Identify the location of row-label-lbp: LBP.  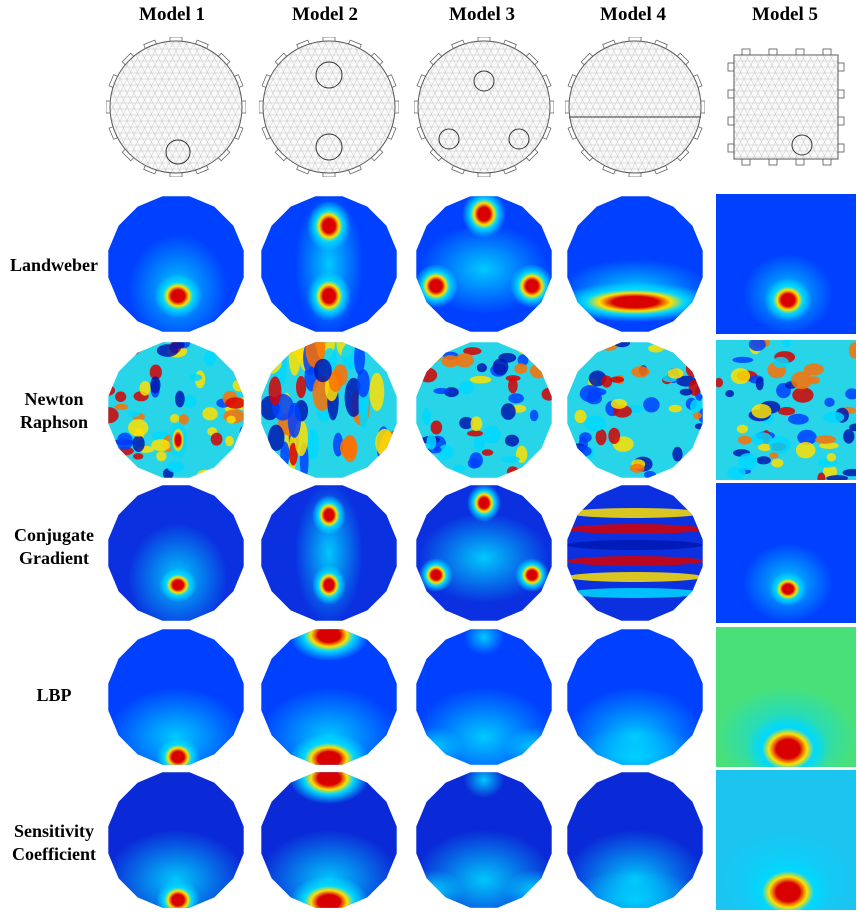
(54, 695).